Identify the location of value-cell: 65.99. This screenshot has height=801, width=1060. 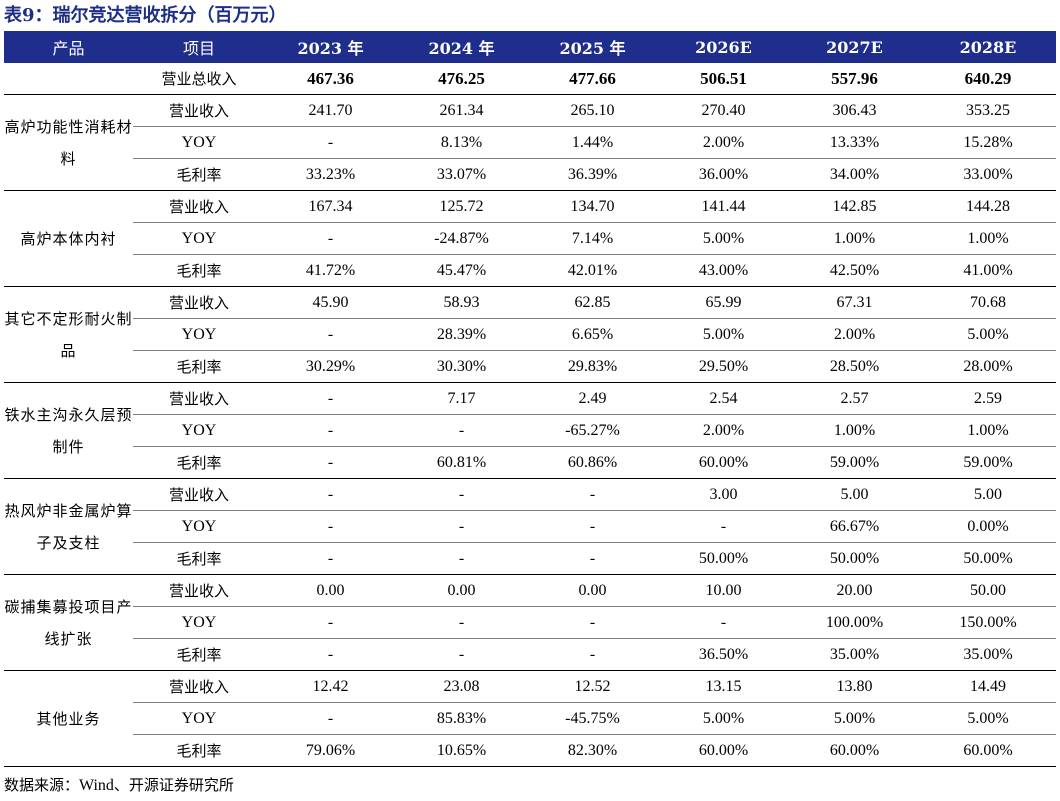
(723, 302).